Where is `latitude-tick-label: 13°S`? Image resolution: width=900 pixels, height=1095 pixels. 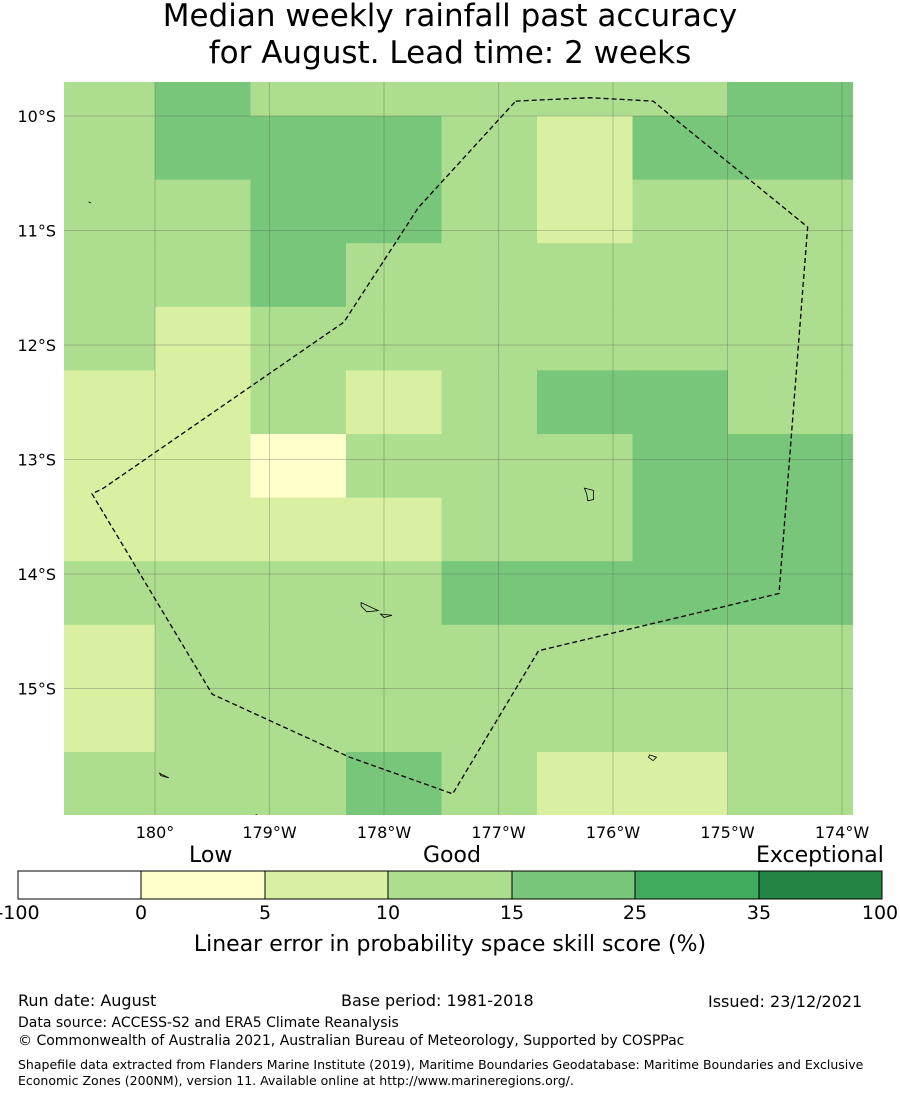 latitude-tick-label: 13°S is located at coordinates (36, 460).